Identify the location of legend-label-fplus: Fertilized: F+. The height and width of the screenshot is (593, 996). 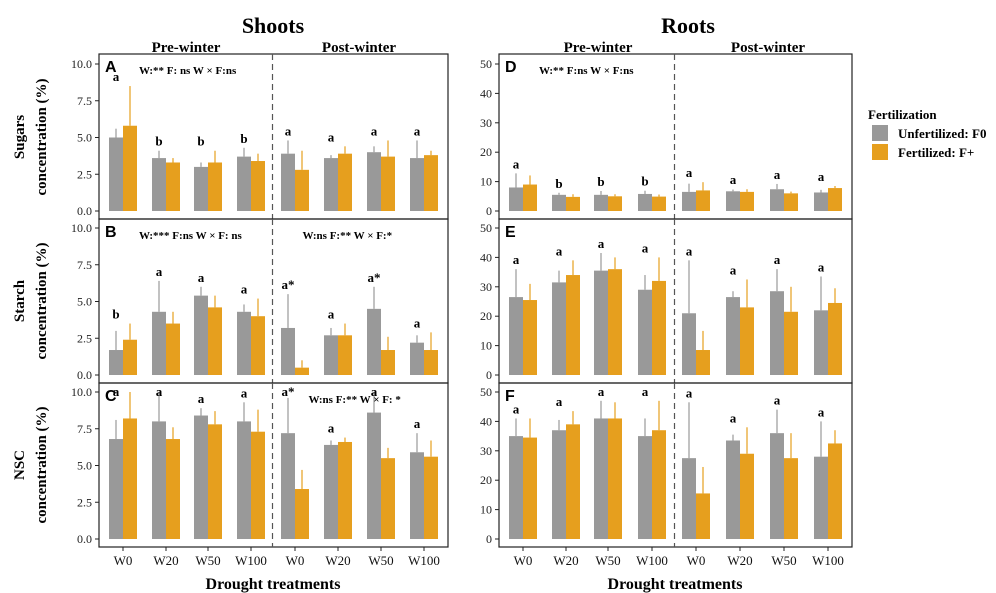
(936, 152).